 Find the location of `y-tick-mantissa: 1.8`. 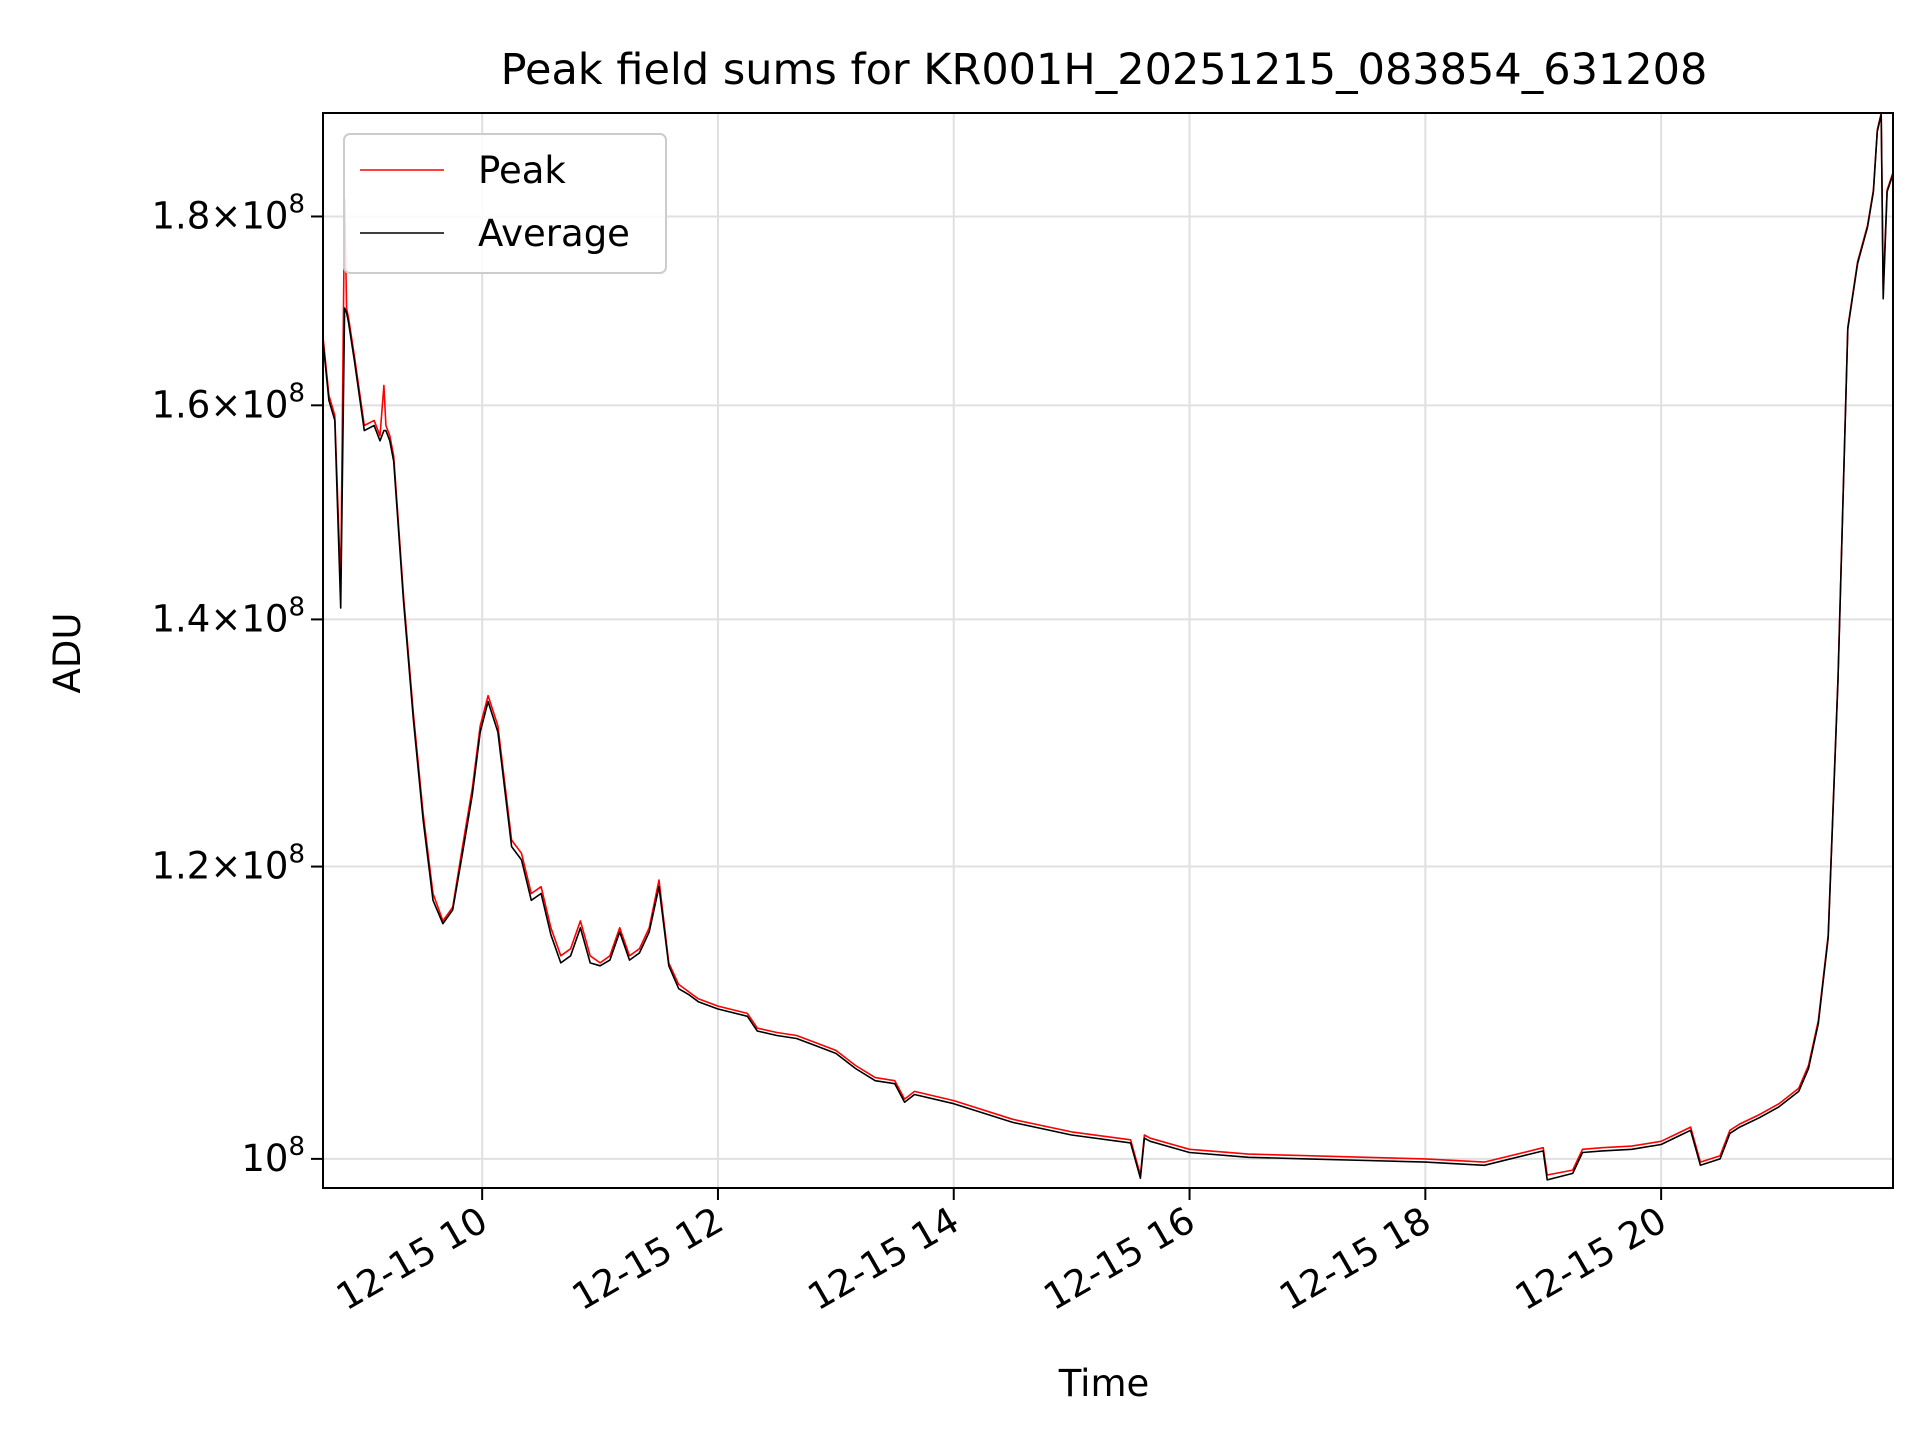

y-tick-mantissa: 1.8 is located at coordinates (181, 215).